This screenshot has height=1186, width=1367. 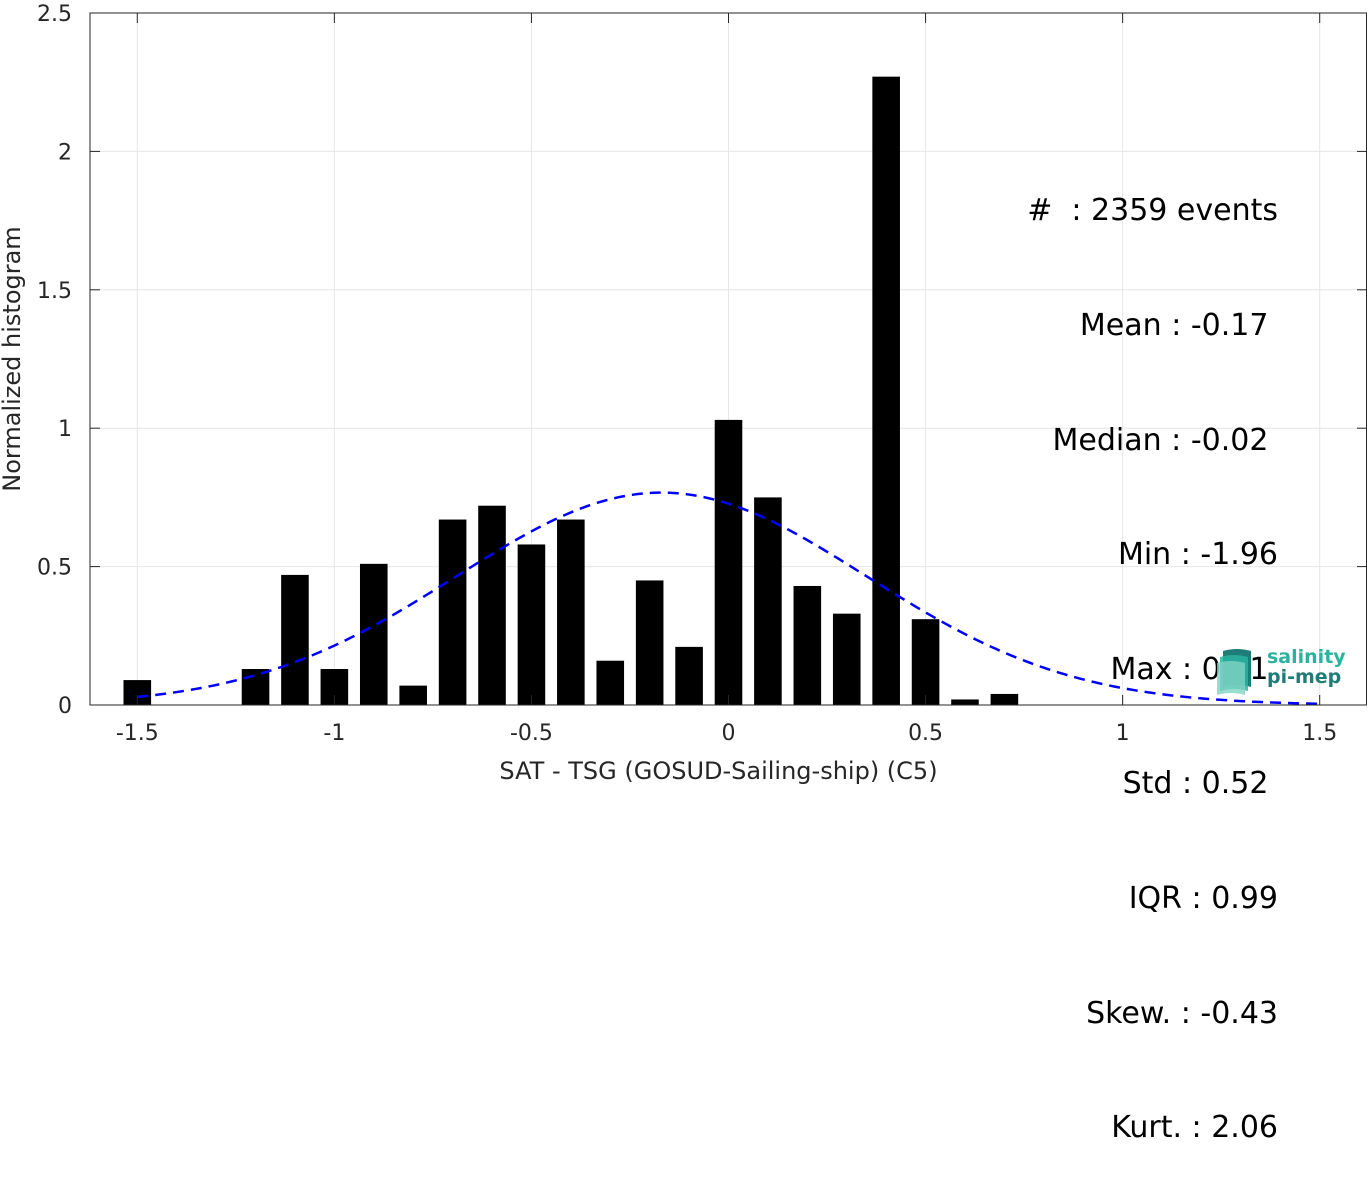 I want to click on x-axis-label: SAT - TSG (GOSUD-Sailing-ship) (C5), so click(x=718, y=771).